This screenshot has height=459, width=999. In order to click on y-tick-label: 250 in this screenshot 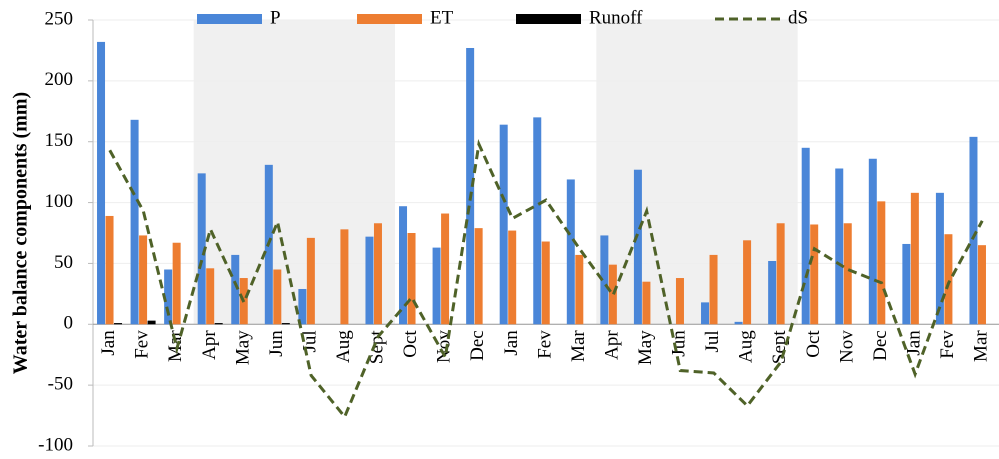, I will do `click(59, 18)`.